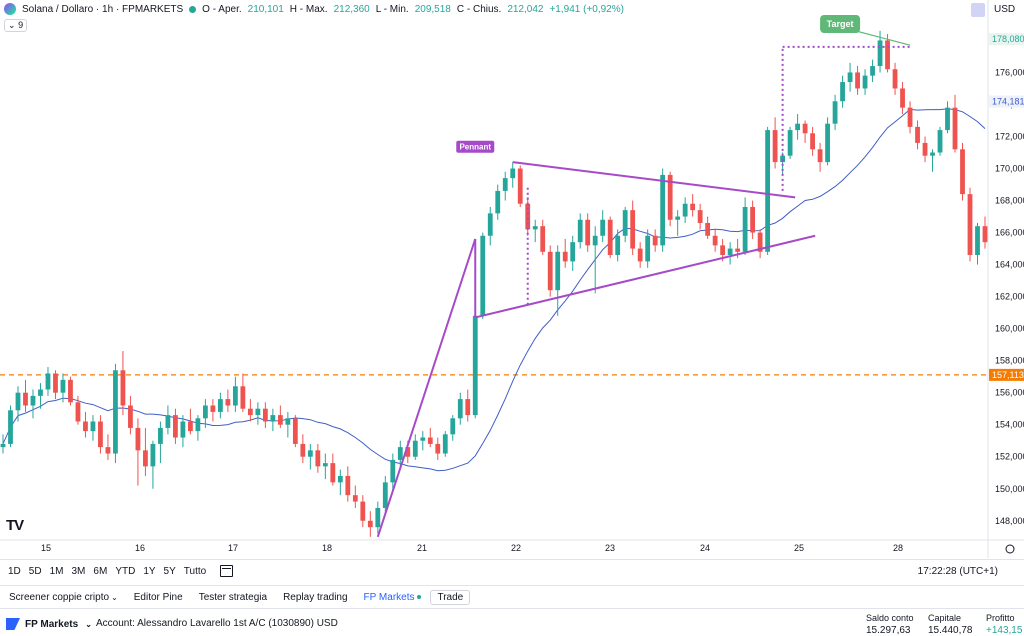 The image size is (1024, 636). I want to click on y-tick-label: 172,000, so click(1009, 136).